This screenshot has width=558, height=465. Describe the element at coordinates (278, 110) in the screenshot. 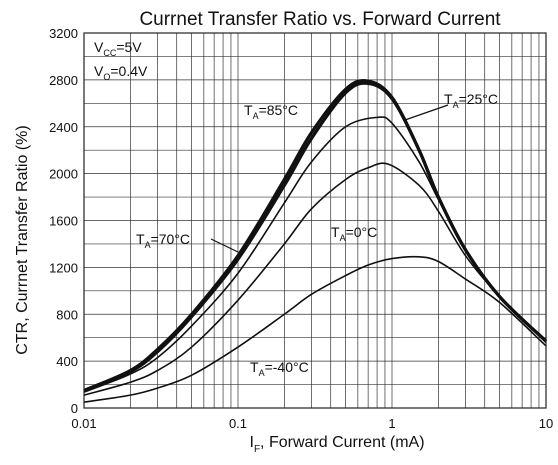

I see `label-ta-85c-rest: =85°C` at that location.